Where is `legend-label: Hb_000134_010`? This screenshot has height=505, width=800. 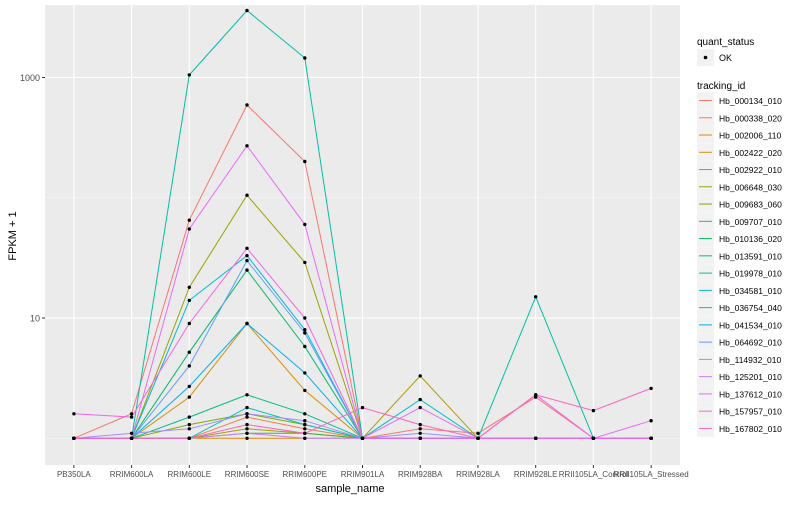 legend-label: Hb_000134_010 is located at coordinates (750, 101).